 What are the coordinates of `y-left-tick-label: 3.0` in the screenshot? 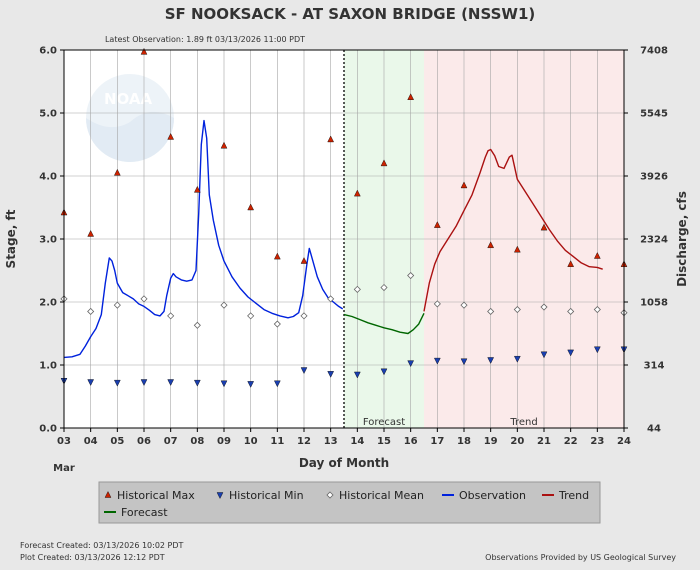 It's located at (48, 240).